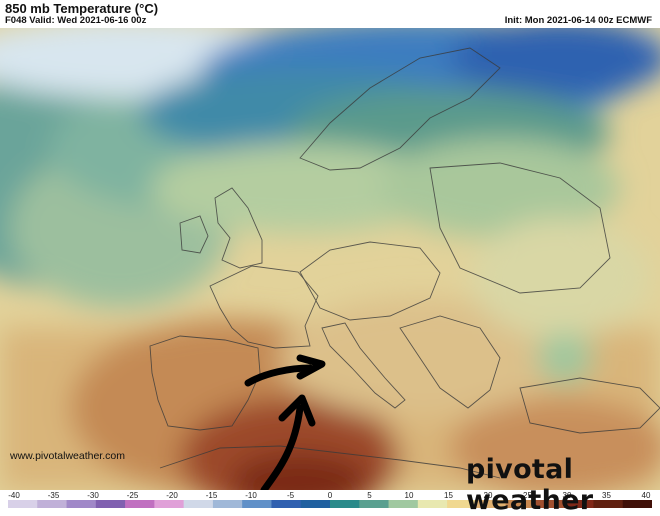  What do you see at coordinates (527, 495) in the screenshot?
I see `colorbar-tick-label: 25` at bounding box center [527, 495].